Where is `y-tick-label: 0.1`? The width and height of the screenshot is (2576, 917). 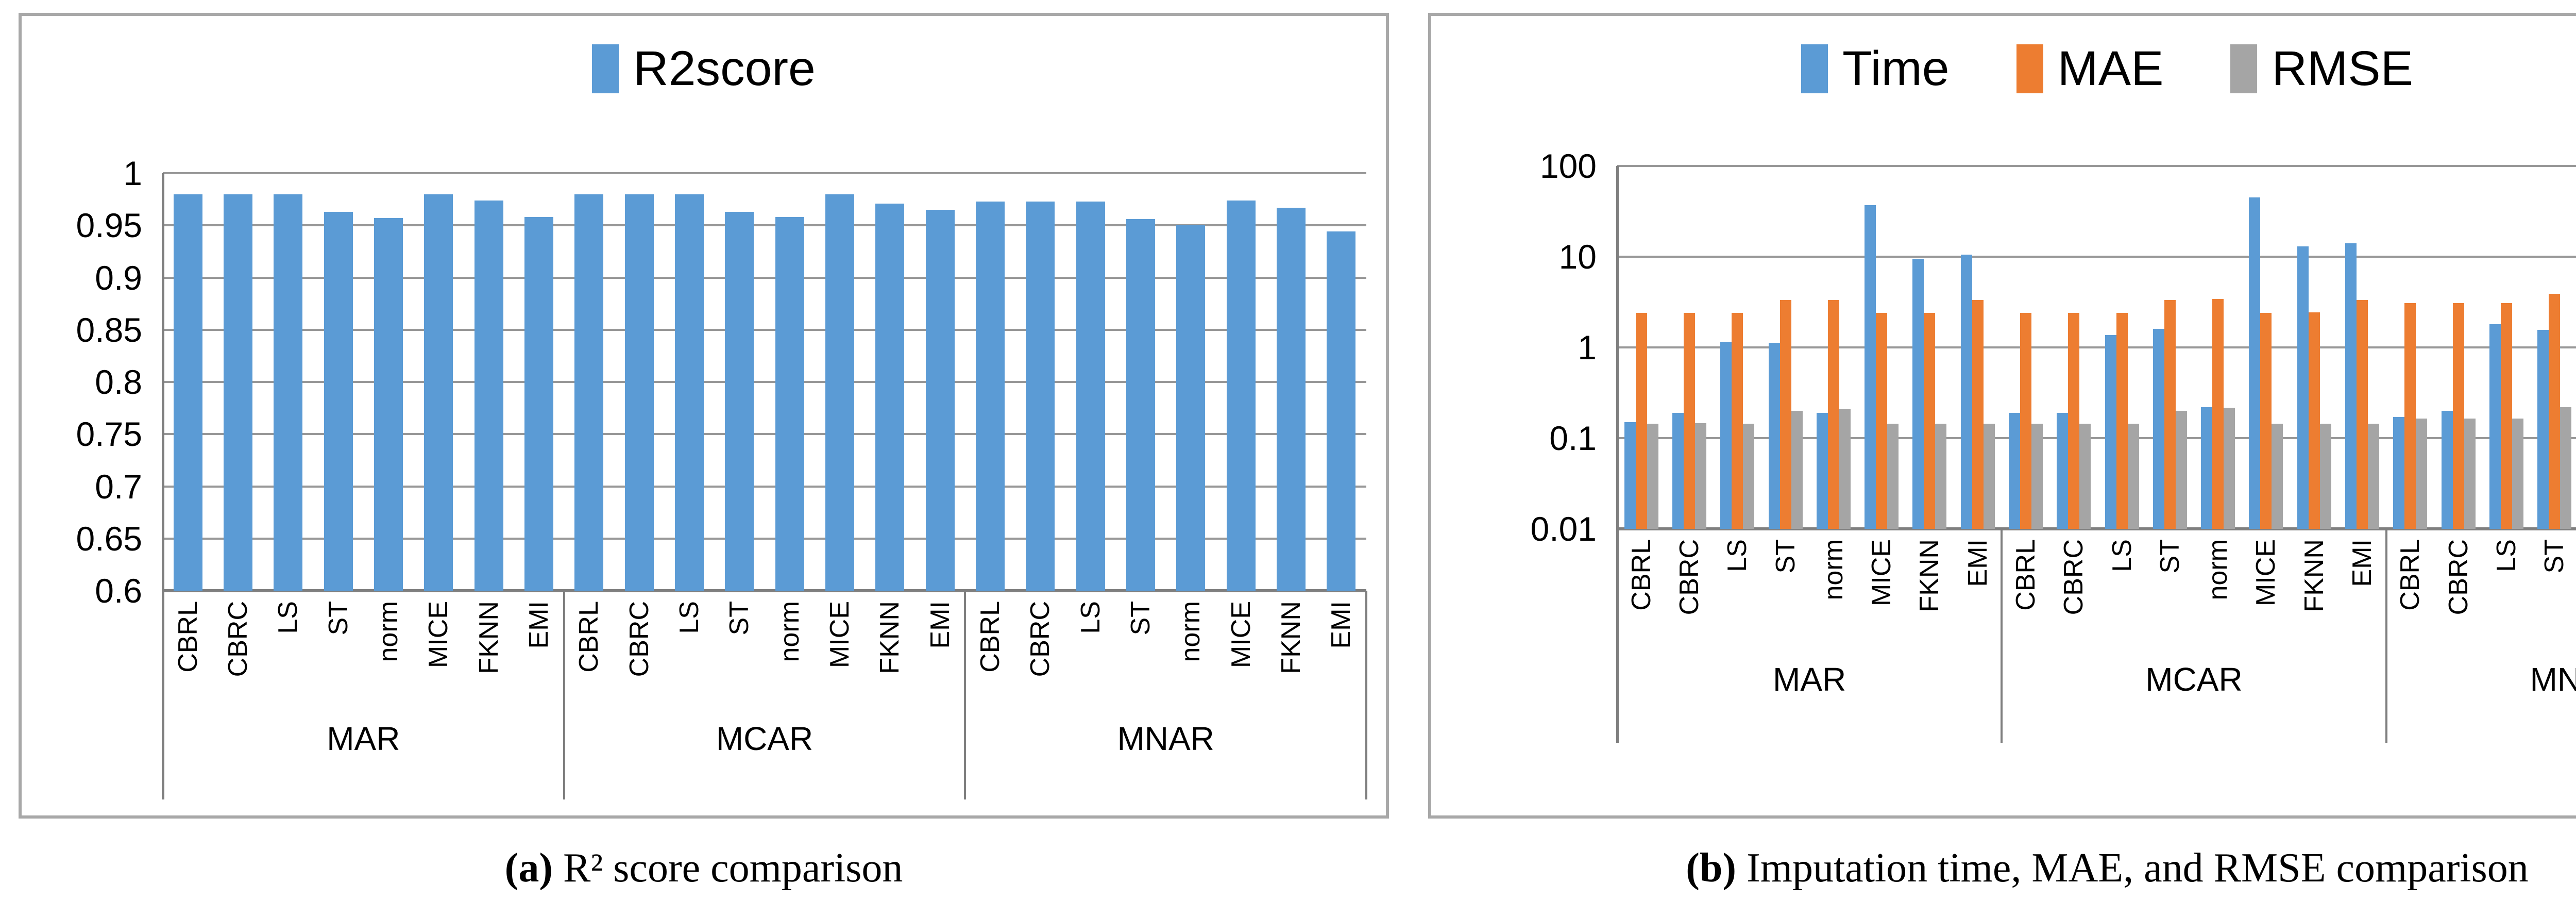 y-tick-label: 0.1 is located at coordinates (1573, 438).